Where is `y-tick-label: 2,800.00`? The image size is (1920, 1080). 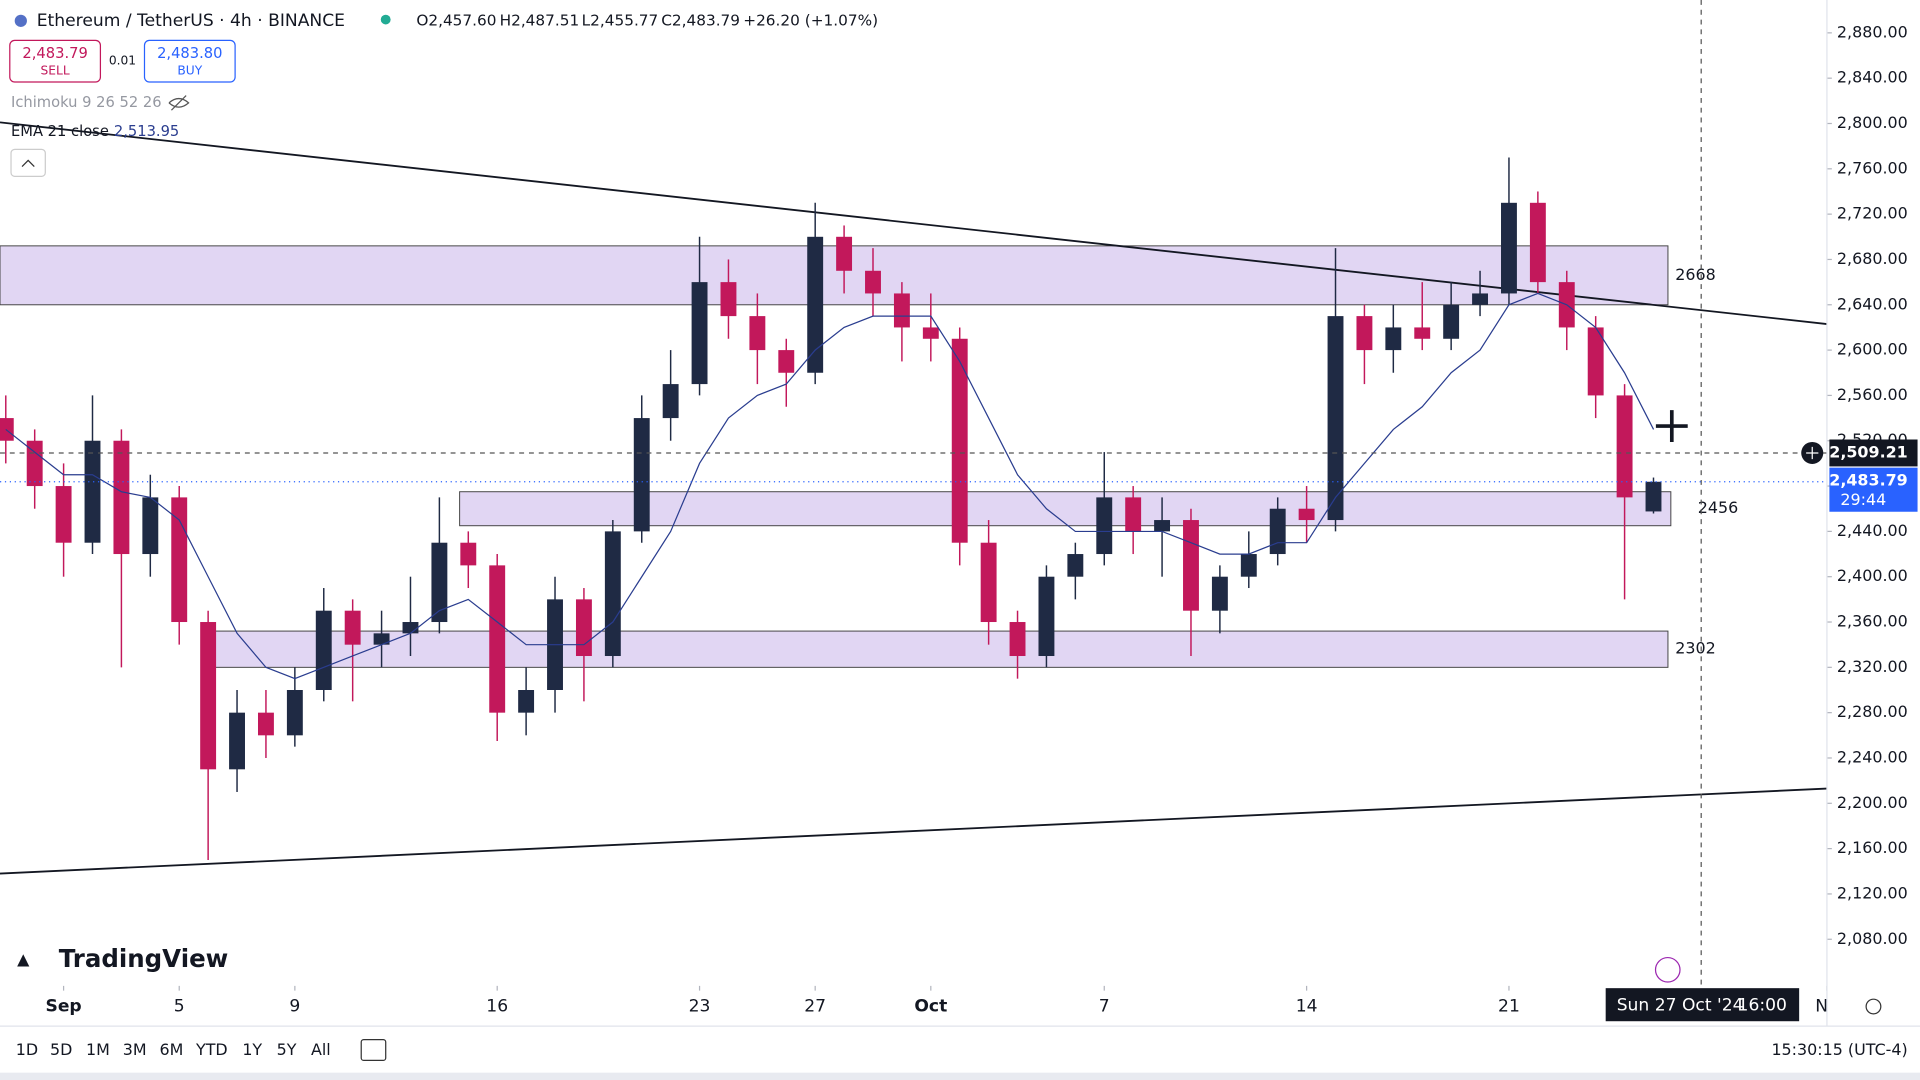 y-tick-label: 2,800.00 is located at coordinates (1872, 122).